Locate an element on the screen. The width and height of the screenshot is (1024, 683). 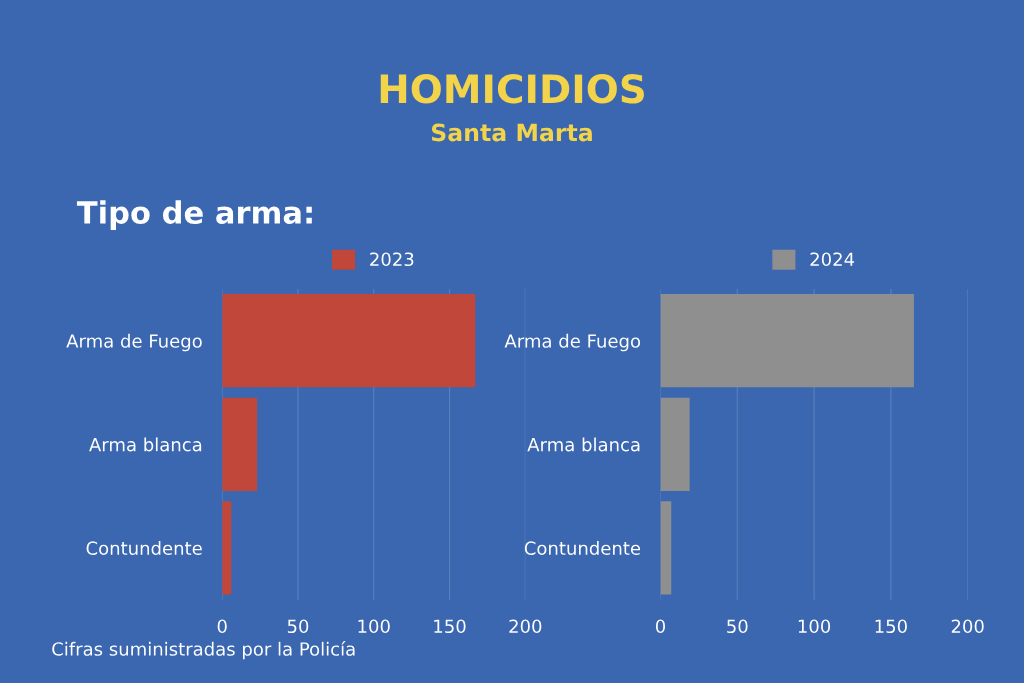
legend-label: 2023 is located at coordinates (392, 259).